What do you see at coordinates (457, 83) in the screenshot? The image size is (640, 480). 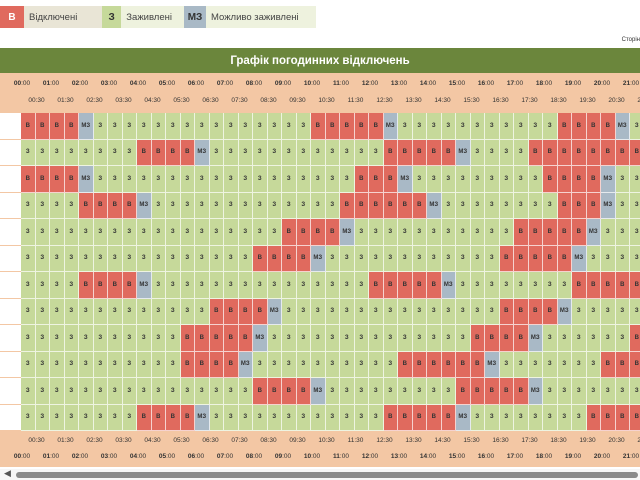 I see `hour-label-top: 15:00` at bounding box center [457, 83].